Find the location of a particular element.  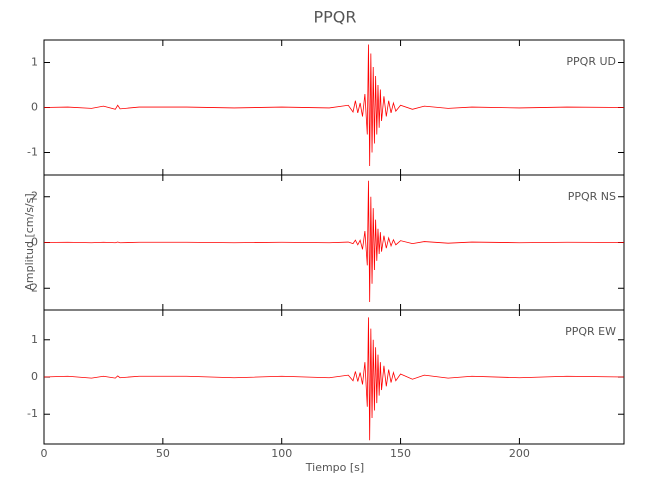

x-tick-label: 200 is located at coordinates (519, 453).